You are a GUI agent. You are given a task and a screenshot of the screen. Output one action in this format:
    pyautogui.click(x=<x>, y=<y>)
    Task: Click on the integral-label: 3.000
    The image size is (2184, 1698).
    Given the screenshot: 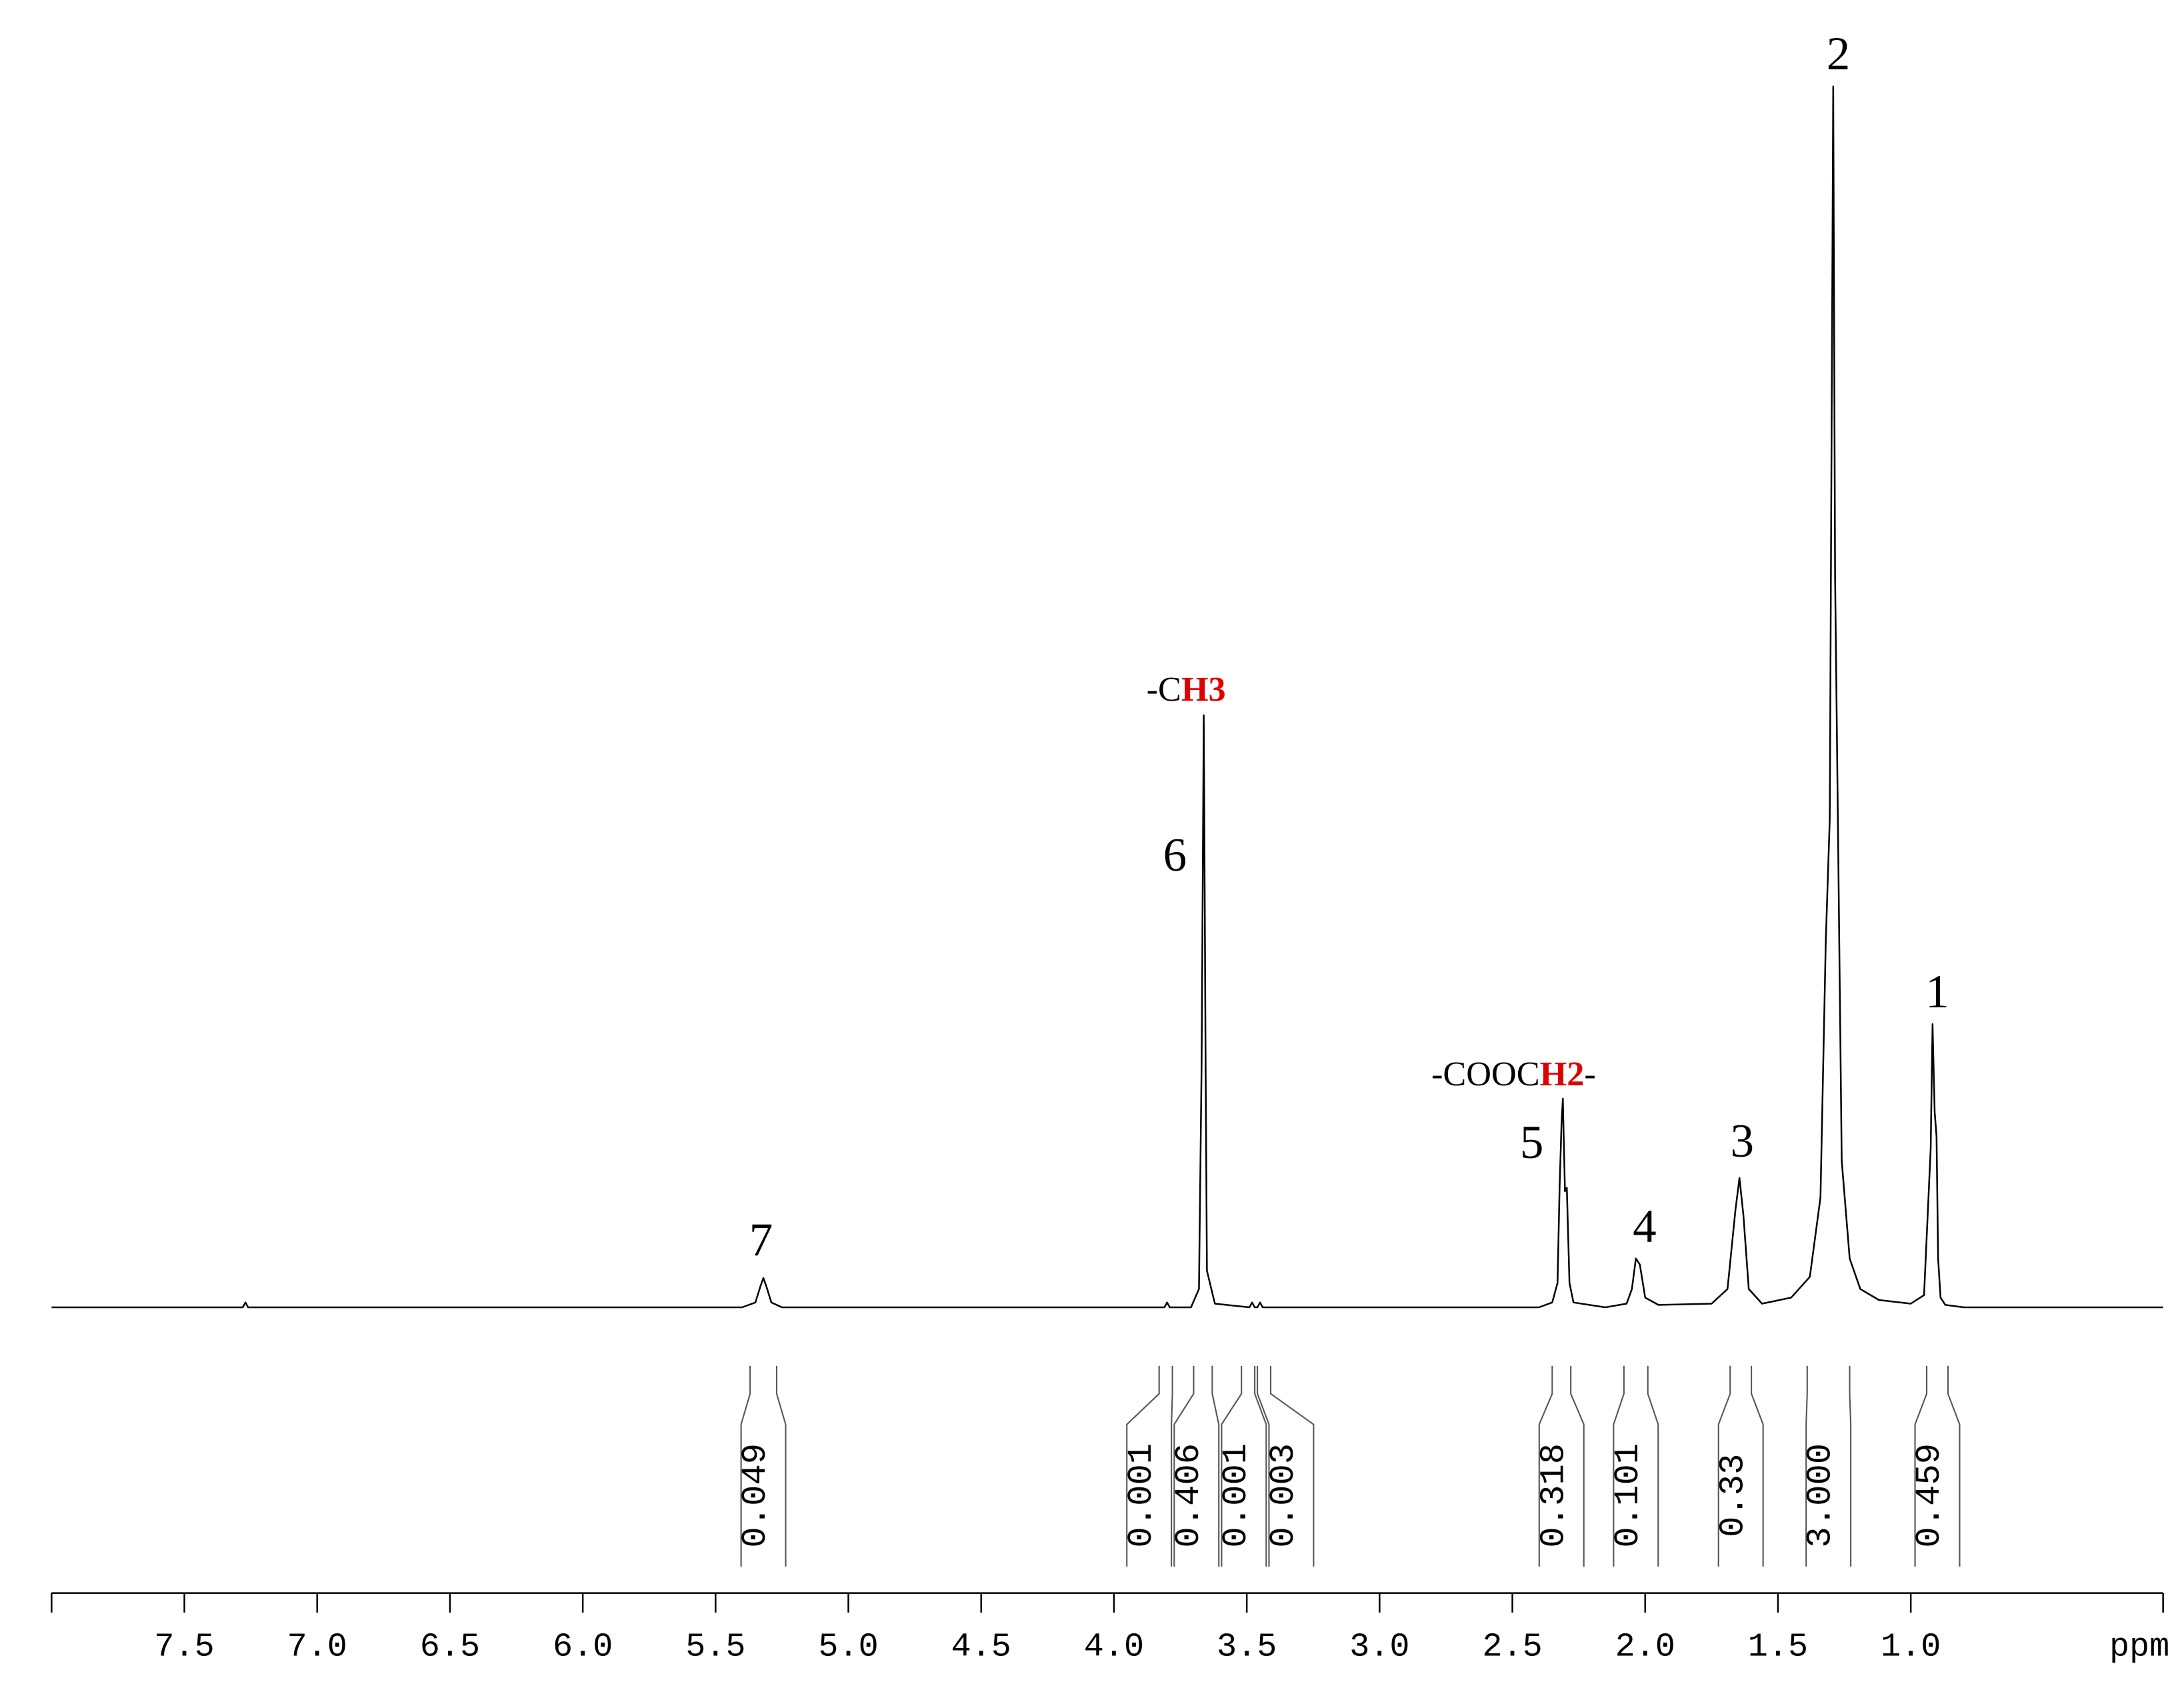 What is the action you would take?
    pyautogui.click(x=1821, y=1495)
    